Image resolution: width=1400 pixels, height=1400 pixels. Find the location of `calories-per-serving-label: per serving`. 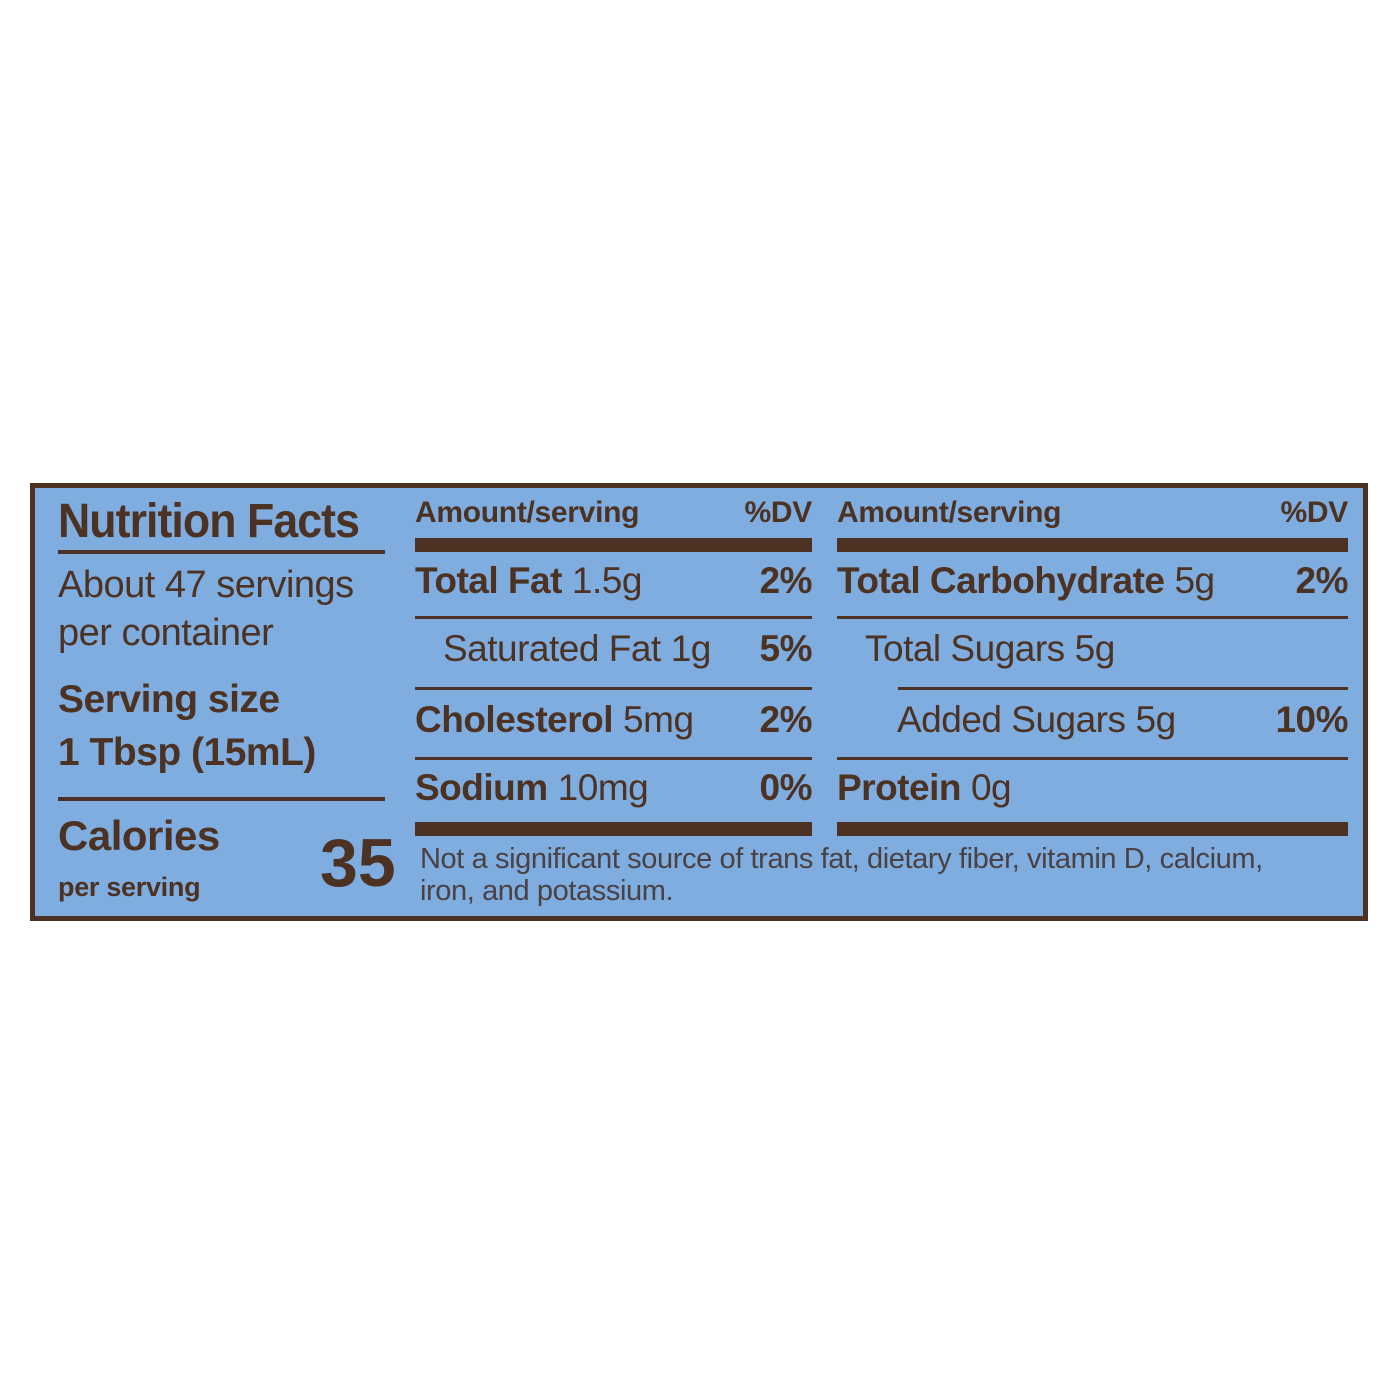

calories-per-serving-label: per serving is located at coordinates (129, 887).